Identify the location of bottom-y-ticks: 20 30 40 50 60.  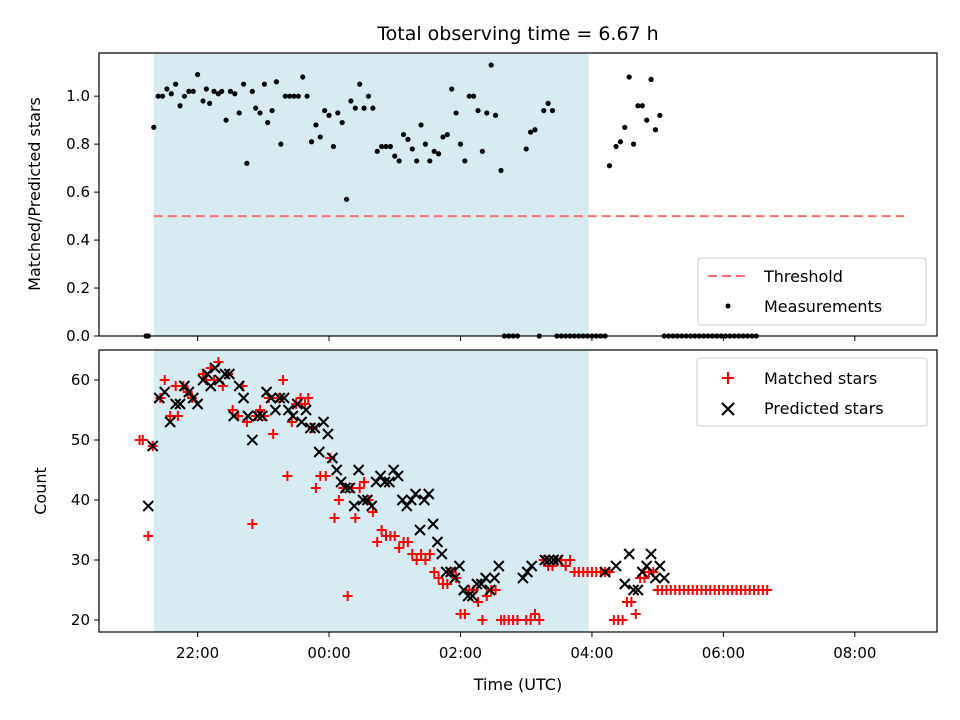
(85, 500).